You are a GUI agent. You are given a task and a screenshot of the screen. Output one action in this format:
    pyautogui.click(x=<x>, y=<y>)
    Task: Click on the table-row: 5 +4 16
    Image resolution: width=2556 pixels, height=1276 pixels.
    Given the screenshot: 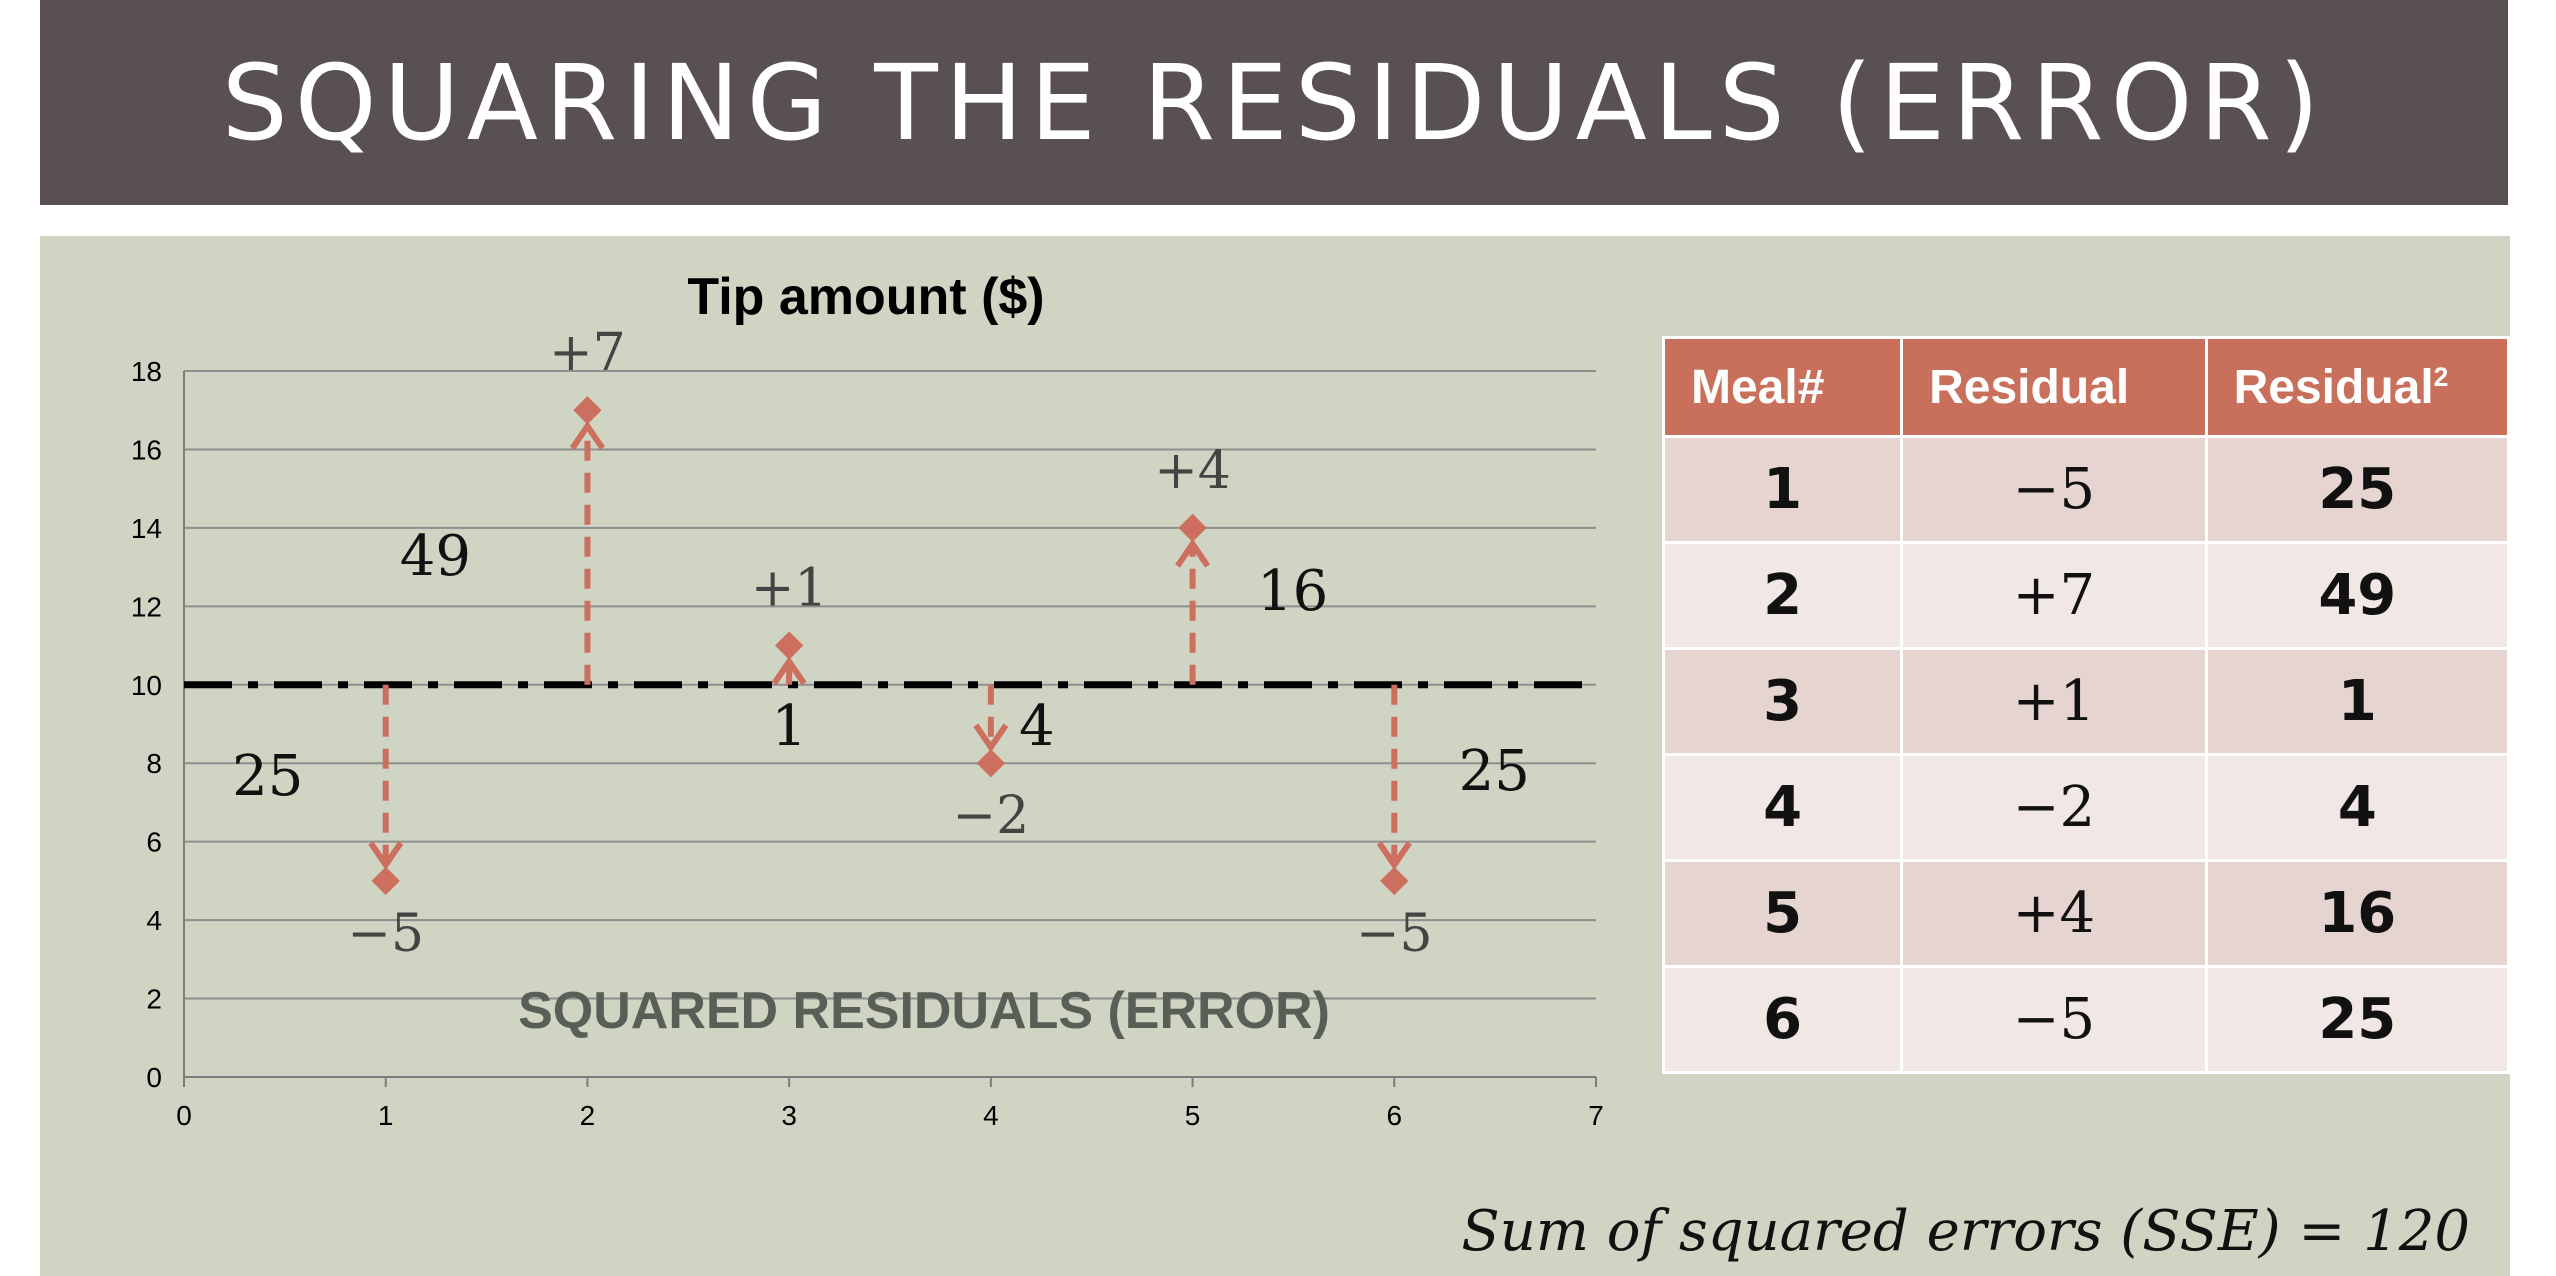 What is the action you would take?
    pyautogui.click(x=2086, y=913)
    